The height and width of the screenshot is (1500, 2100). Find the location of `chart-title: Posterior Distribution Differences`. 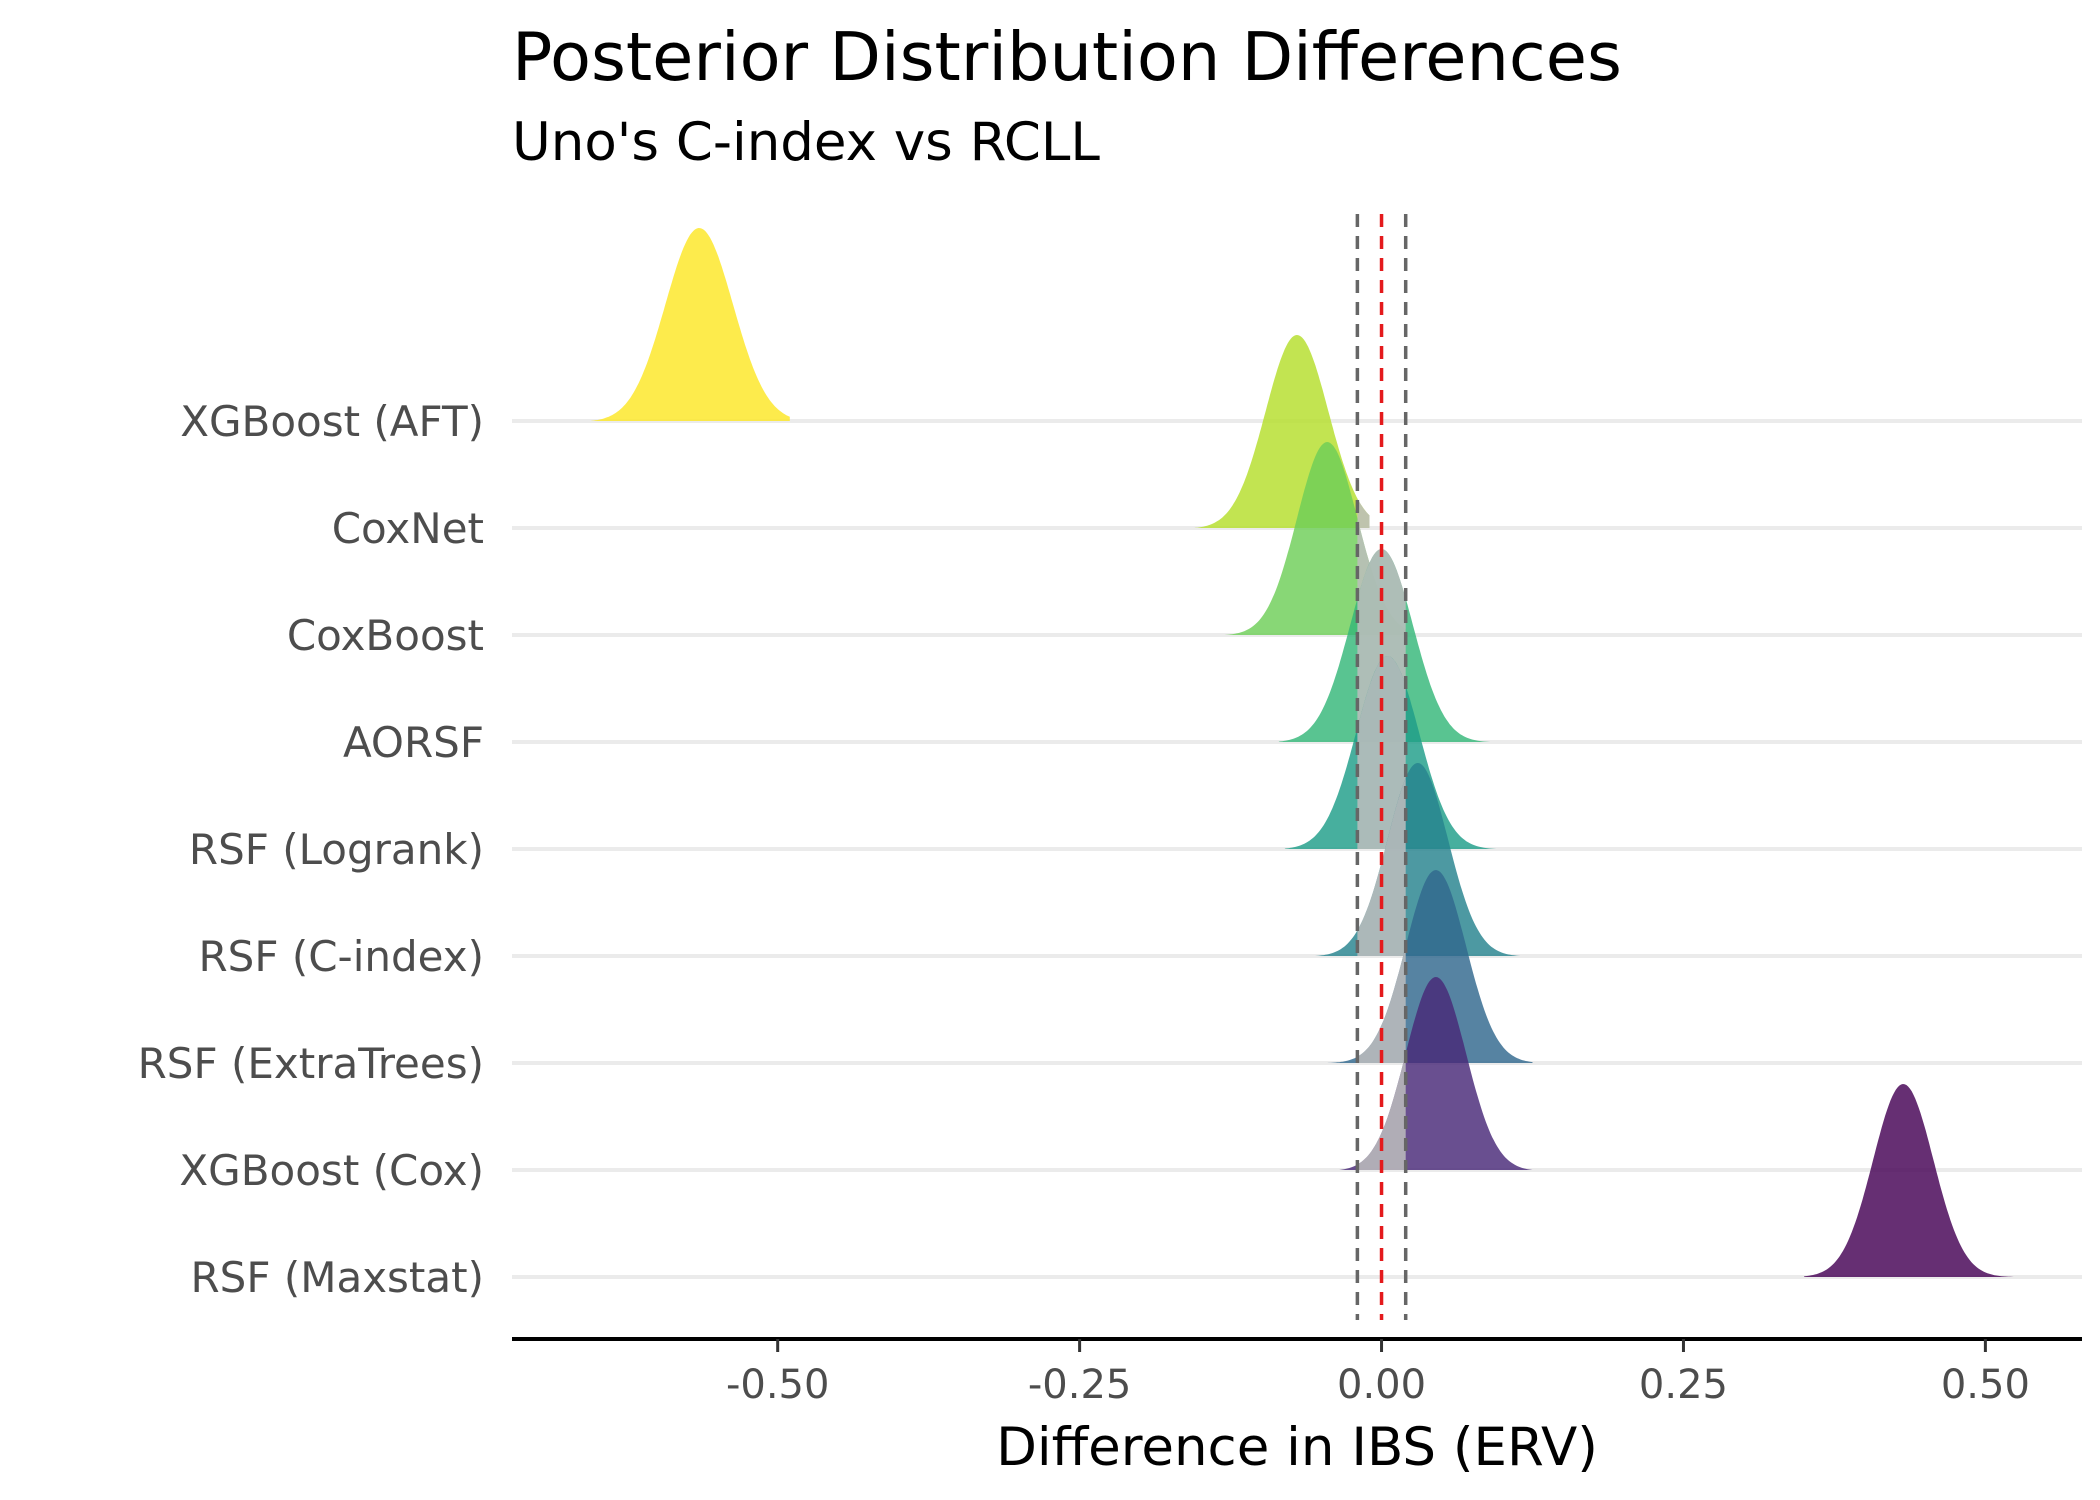

chart-title: Posterior Distribution Differences is located at coordinates (1067, 57).